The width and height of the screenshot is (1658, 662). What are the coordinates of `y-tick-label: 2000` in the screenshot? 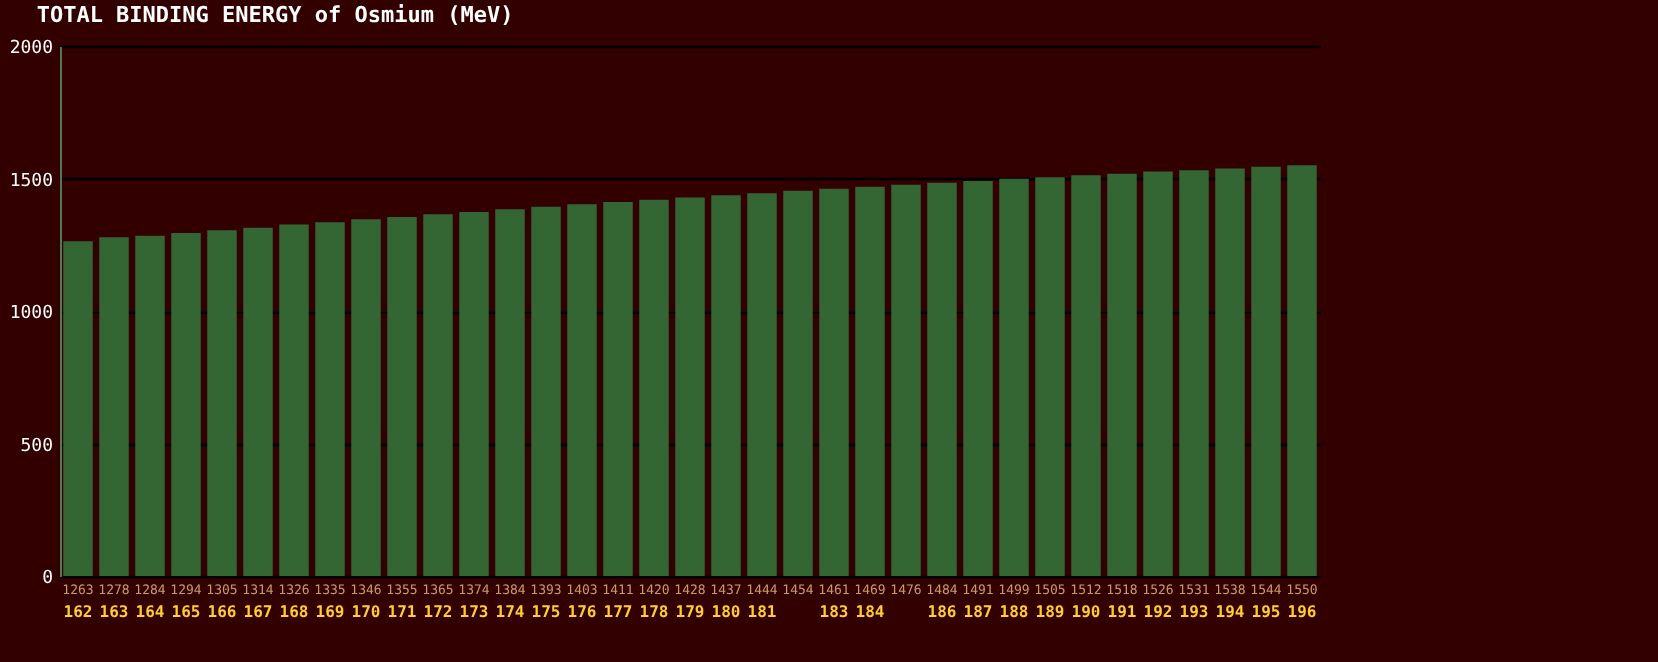 It's located at (31, 49).